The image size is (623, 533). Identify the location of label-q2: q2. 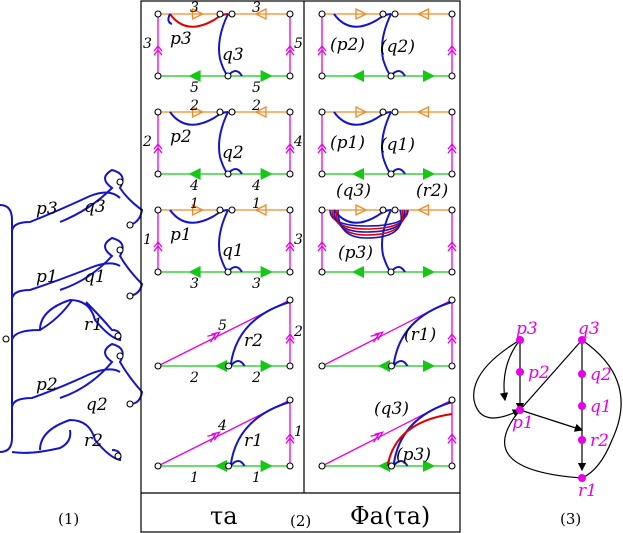
(601, 375).